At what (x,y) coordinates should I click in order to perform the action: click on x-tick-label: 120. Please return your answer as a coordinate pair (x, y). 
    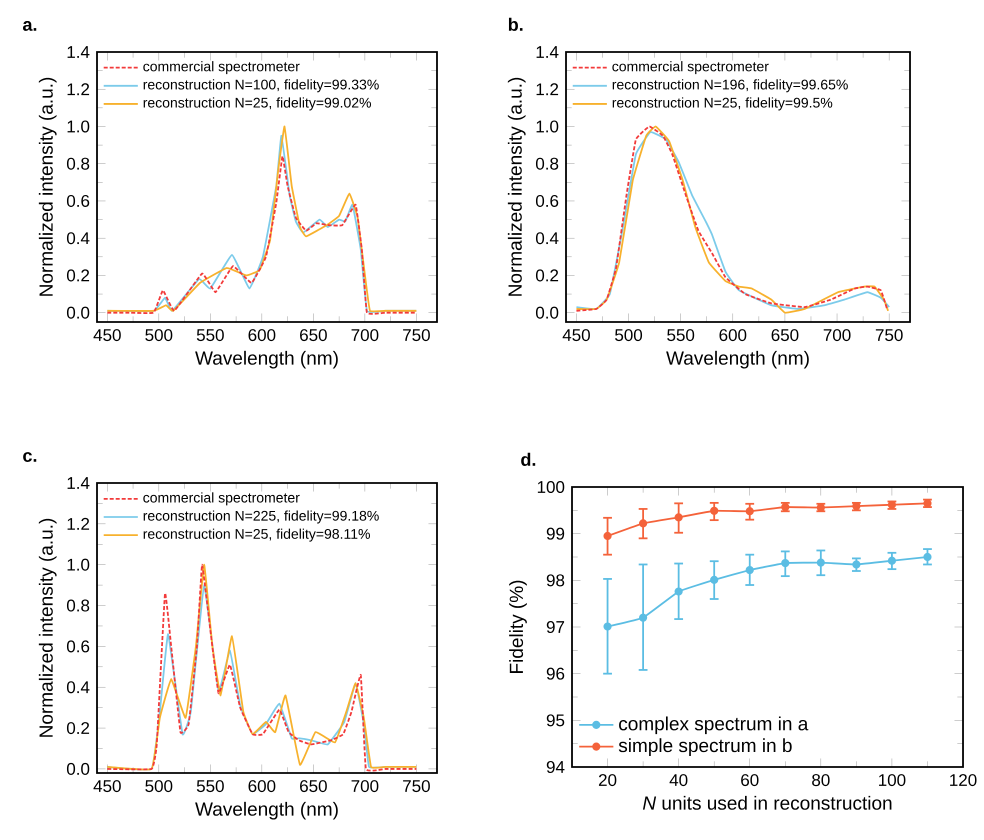
    Looking at the image, I should click on (963, 780).